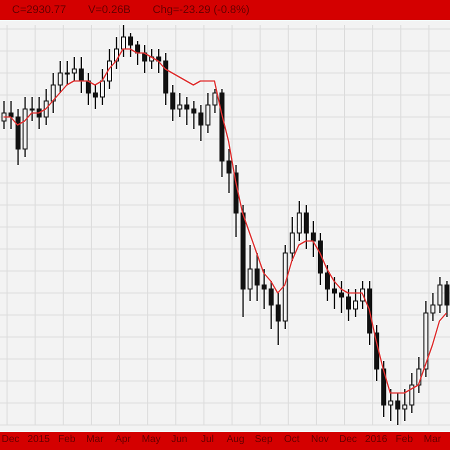 This screenshot has height=450, width=450. Describe the element at coordinates (292, 439) in the screenshot. I see `x-tick-label: Oct` at that location.